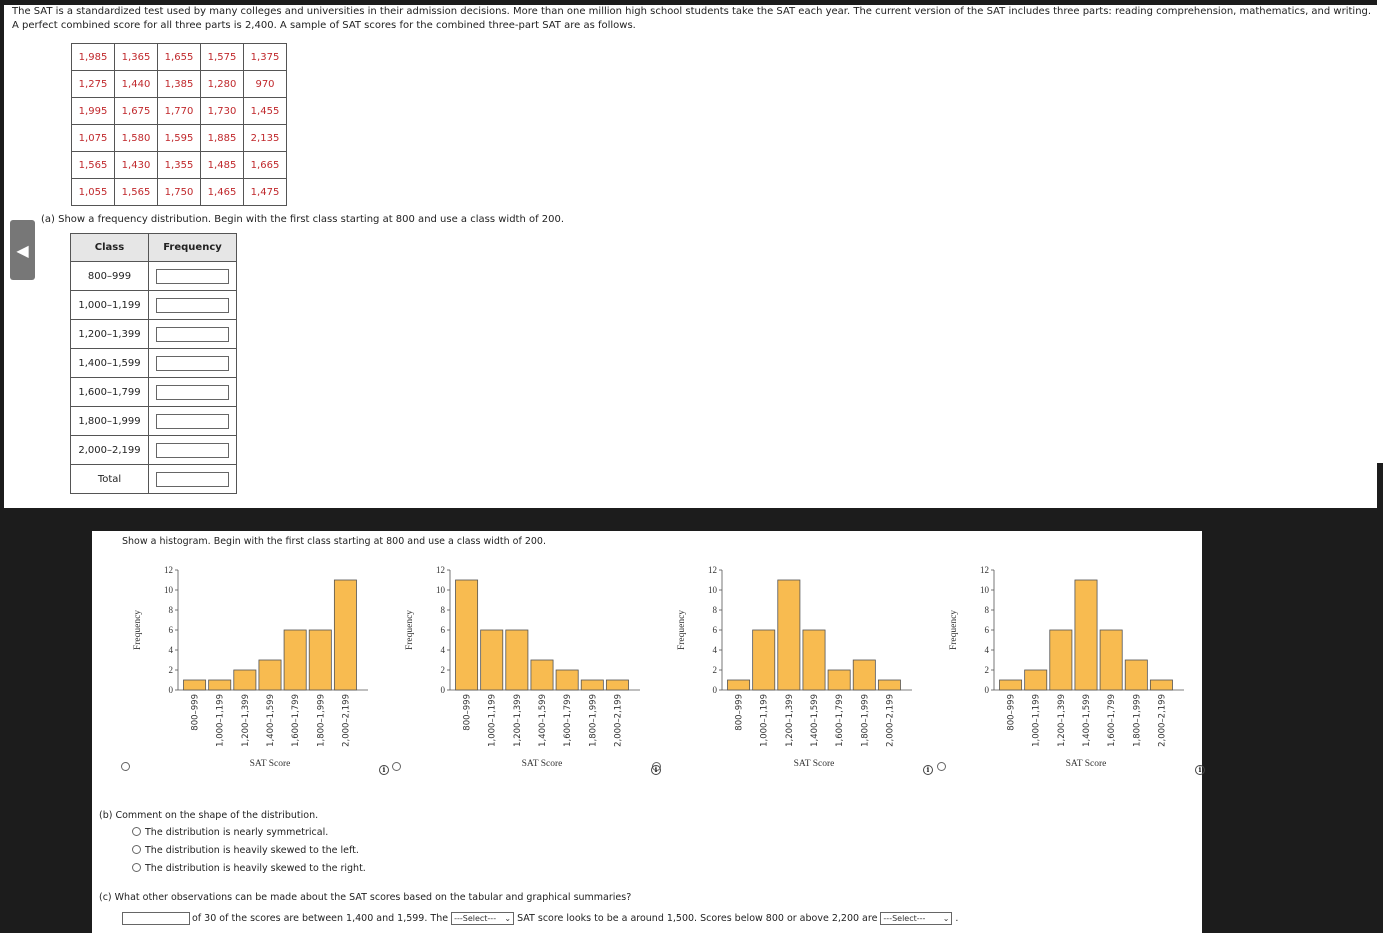  I want to click on previous-arrow-button: ◀, so click(22, 250).